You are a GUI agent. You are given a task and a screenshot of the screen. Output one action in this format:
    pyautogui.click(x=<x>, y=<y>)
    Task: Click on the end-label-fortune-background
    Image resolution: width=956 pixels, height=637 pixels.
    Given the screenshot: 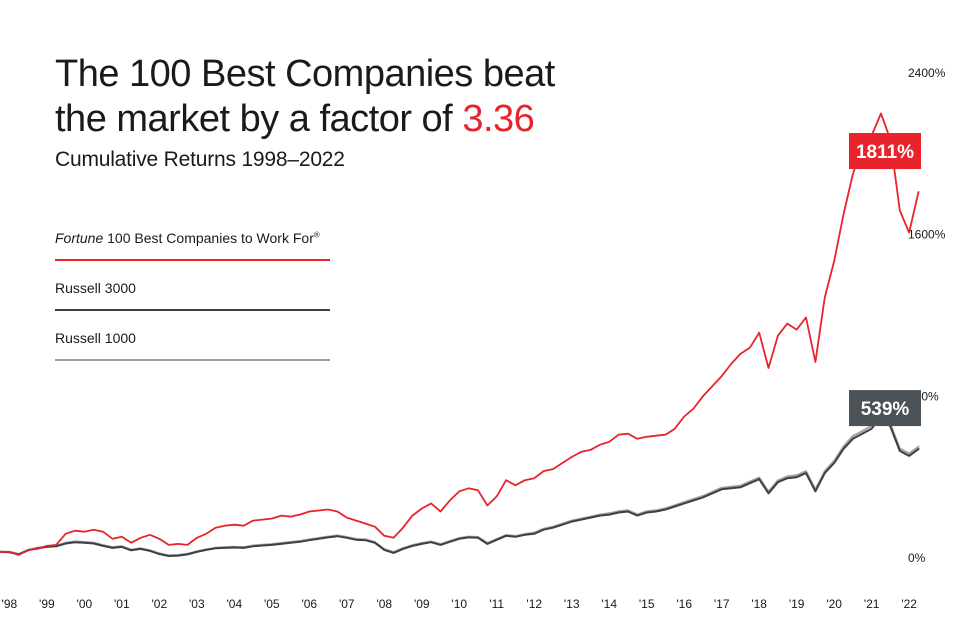 What is the action you would take?
    pyautogui.click(x=885, y=151)
    